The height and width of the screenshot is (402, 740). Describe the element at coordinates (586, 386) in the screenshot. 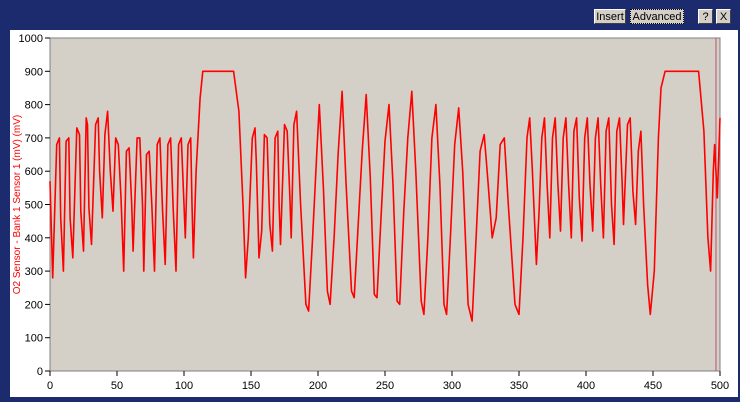

I see `x-tick-label: 400` at that location.